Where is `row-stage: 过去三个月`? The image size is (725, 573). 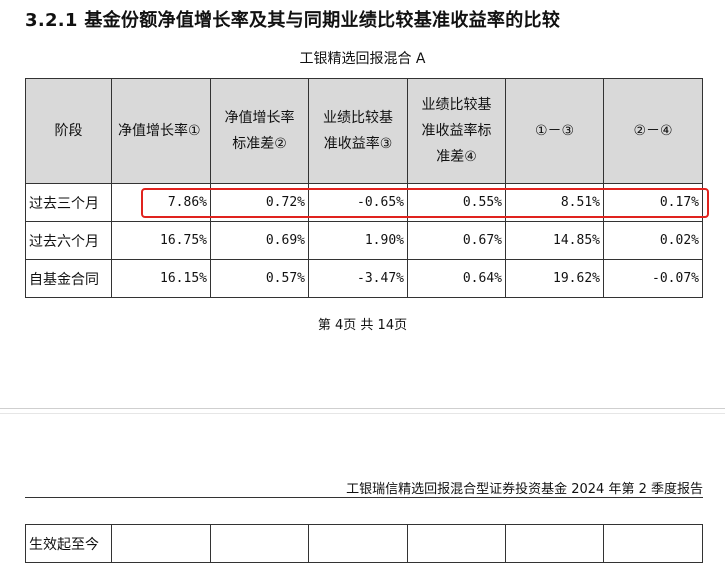
row-stage: 过去三个月 is located at coordinates (68, 202).